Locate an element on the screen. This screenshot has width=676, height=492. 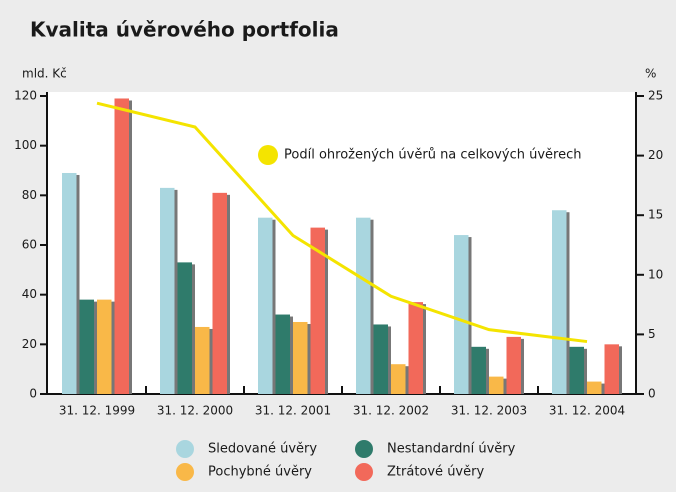
y-tick-label: 0 is located at coordinates (33, 394).